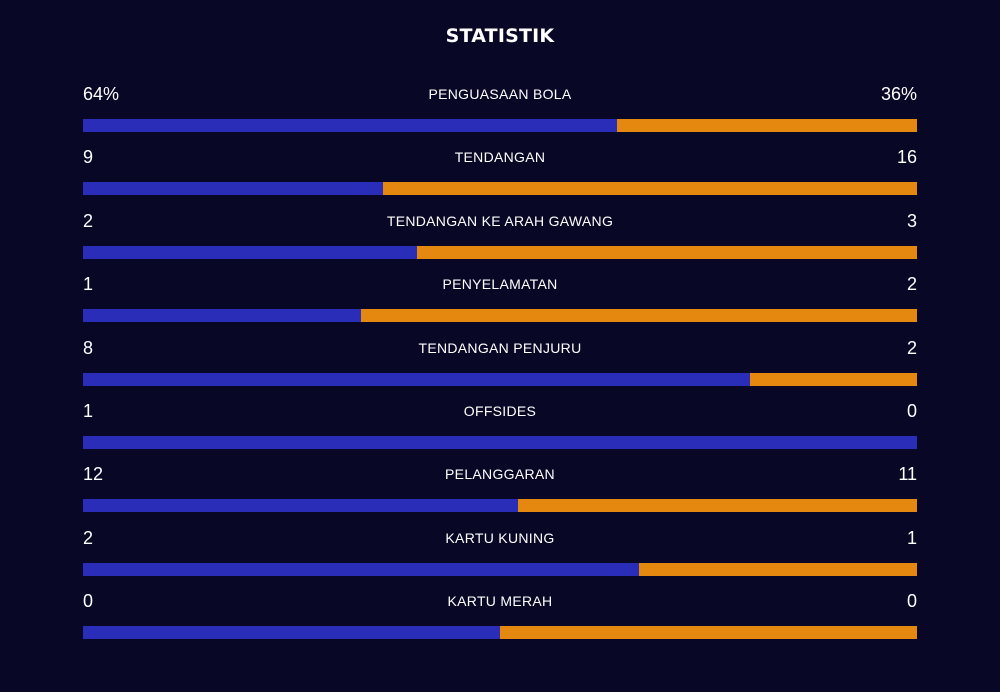 The image size is (1000, 692). Describe the element at coordinates (500, 94) in the screenshot. I see `stat-label: PENGUASAAN BOLA` at that location.